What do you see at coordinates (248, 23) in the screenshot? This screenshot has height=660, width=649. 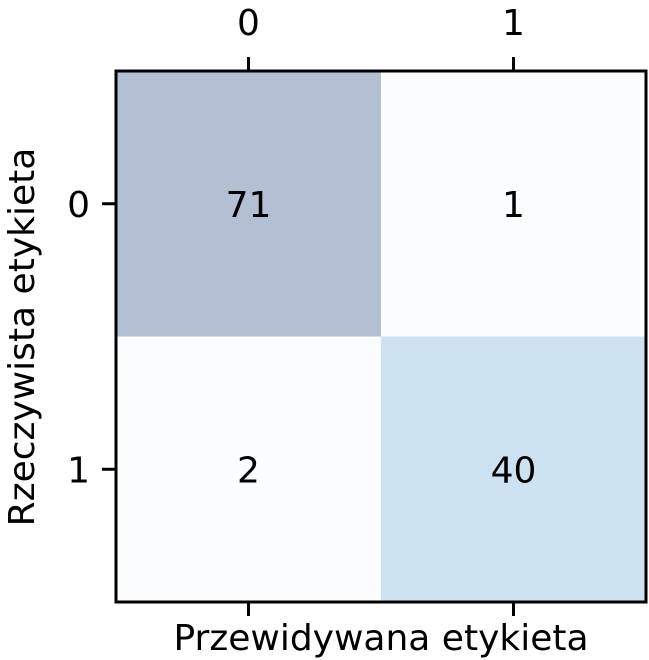 I see `x-tick-label-0: 0` at bounding box center [248, 23].